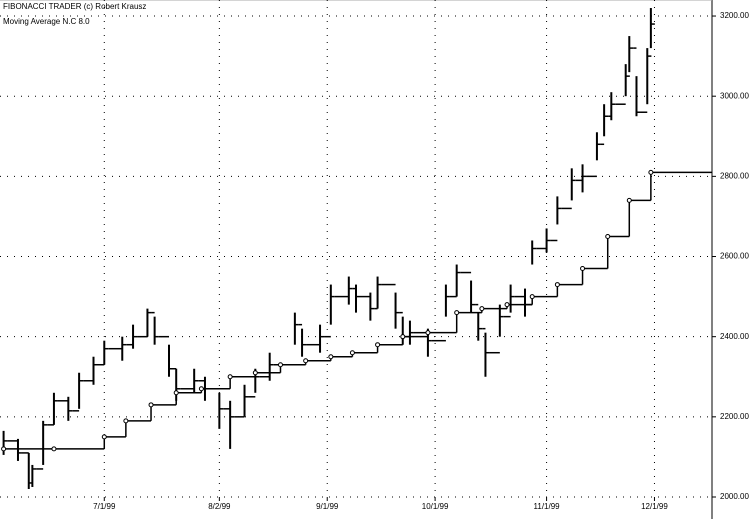 The width and height of the screenshot is (750, 519). I want to click on y-tick-label: 3200.00, so click(734, 15).